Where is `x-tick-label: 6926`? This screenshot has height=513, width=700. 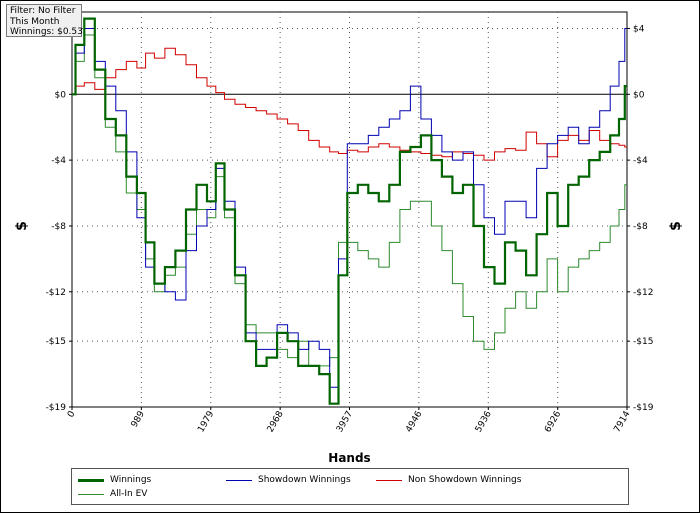 x-tick-label: 6926 is located at coordinates (553, 421).